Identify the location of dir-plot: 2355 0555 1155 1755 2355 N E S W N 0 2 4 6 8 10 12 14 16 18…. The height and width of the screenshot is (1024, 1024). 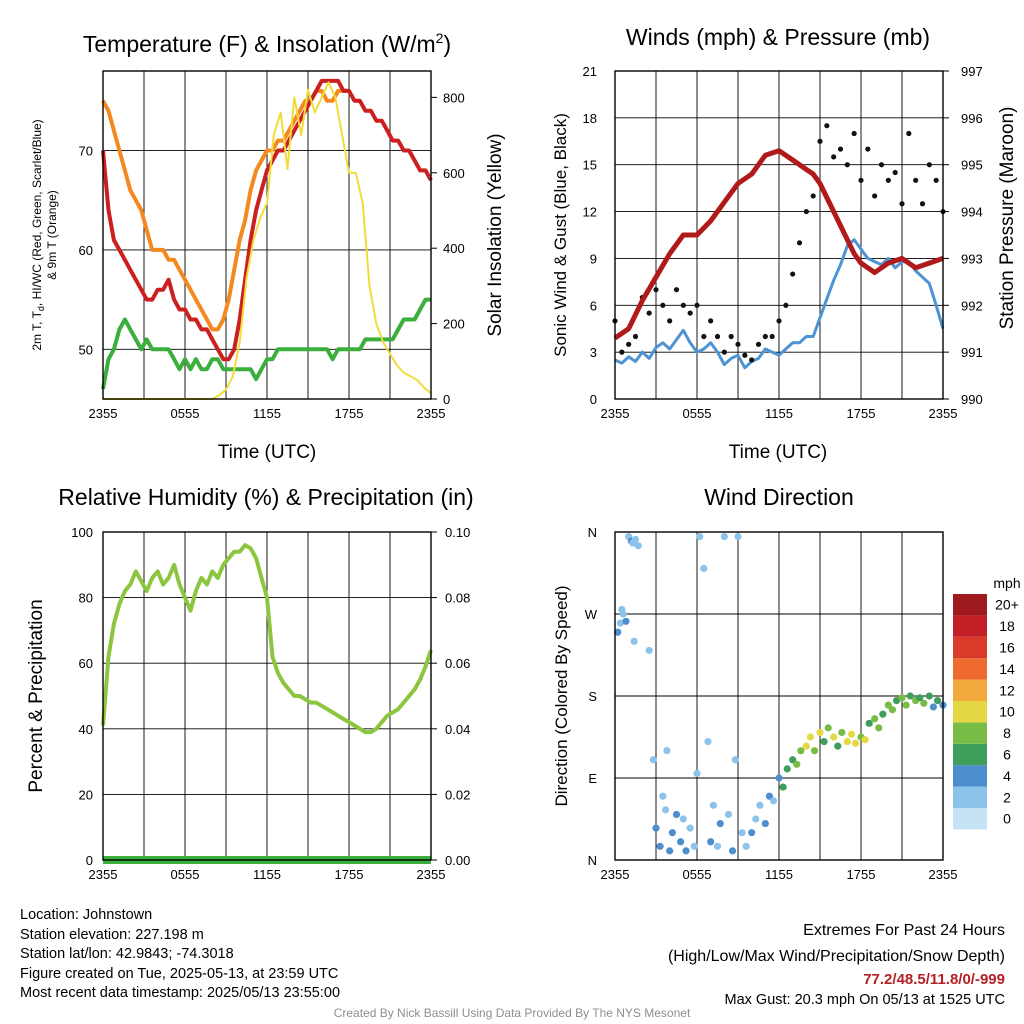
(802, 703).